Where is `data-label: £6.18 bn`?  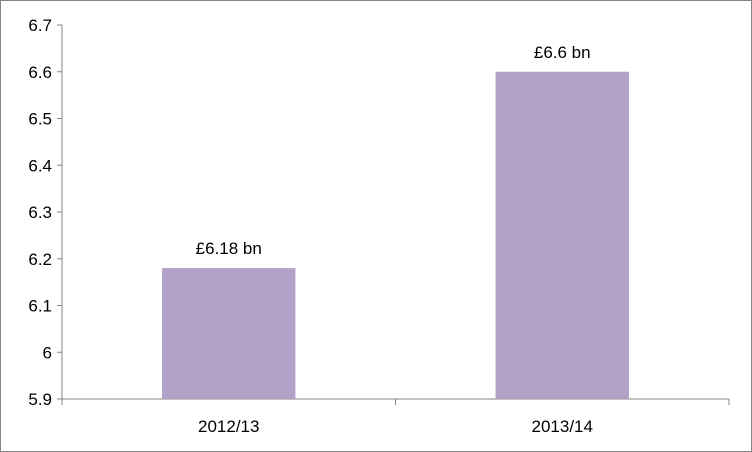 data-label: £6.18 bn is located at coordinates (229, 248).